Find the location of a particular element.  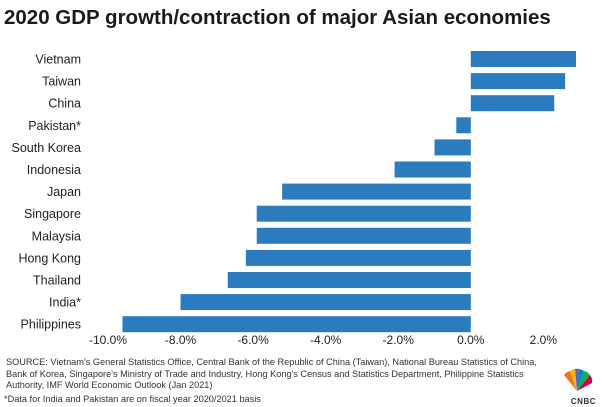

bar-pakistan is located at coordinates (463, 125).